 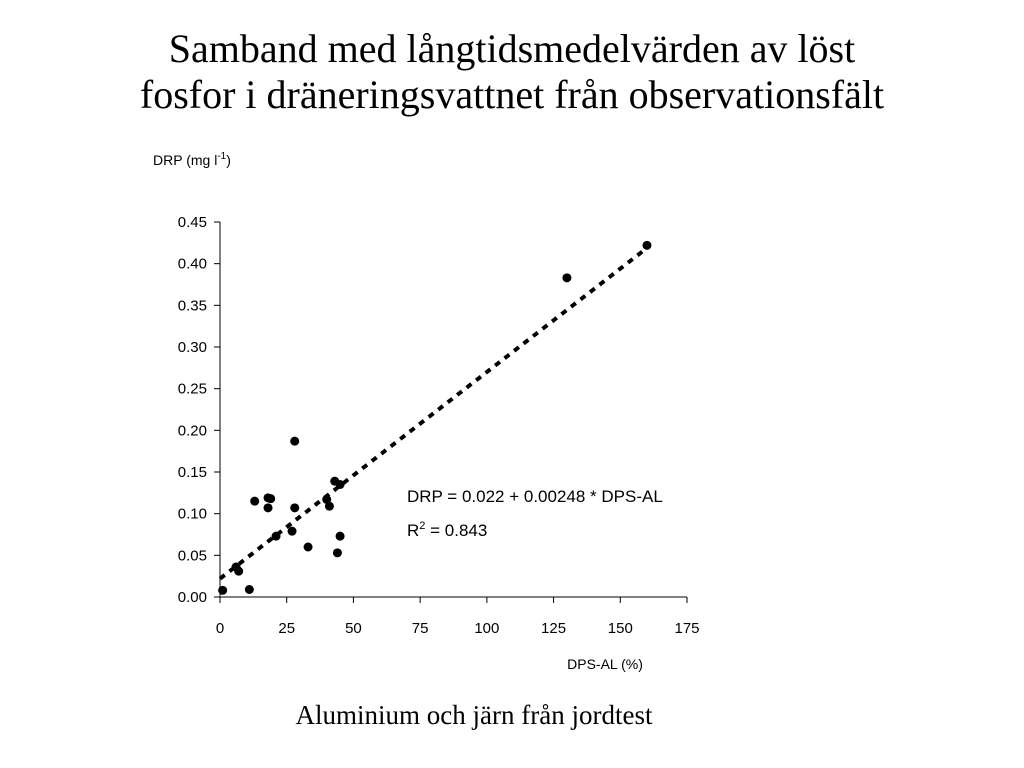 What do you see at coordinates (220, 628) in the screenshot?
I see `x-tick-label: 0` at bounding box center [220, 628].